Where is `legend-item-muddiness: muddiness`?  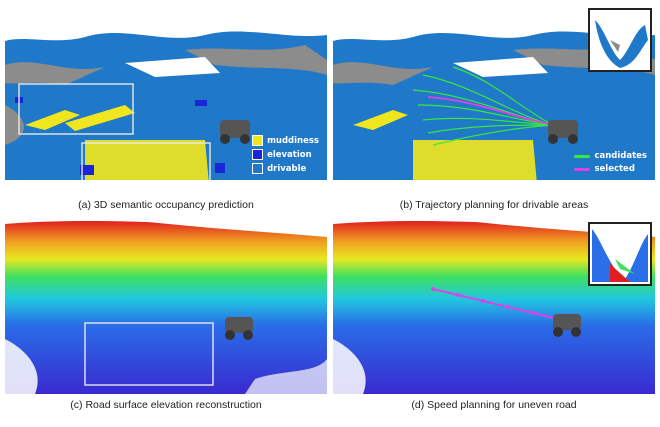 legend-item-muddiness: muddiness is located at coordinates (285, 140).